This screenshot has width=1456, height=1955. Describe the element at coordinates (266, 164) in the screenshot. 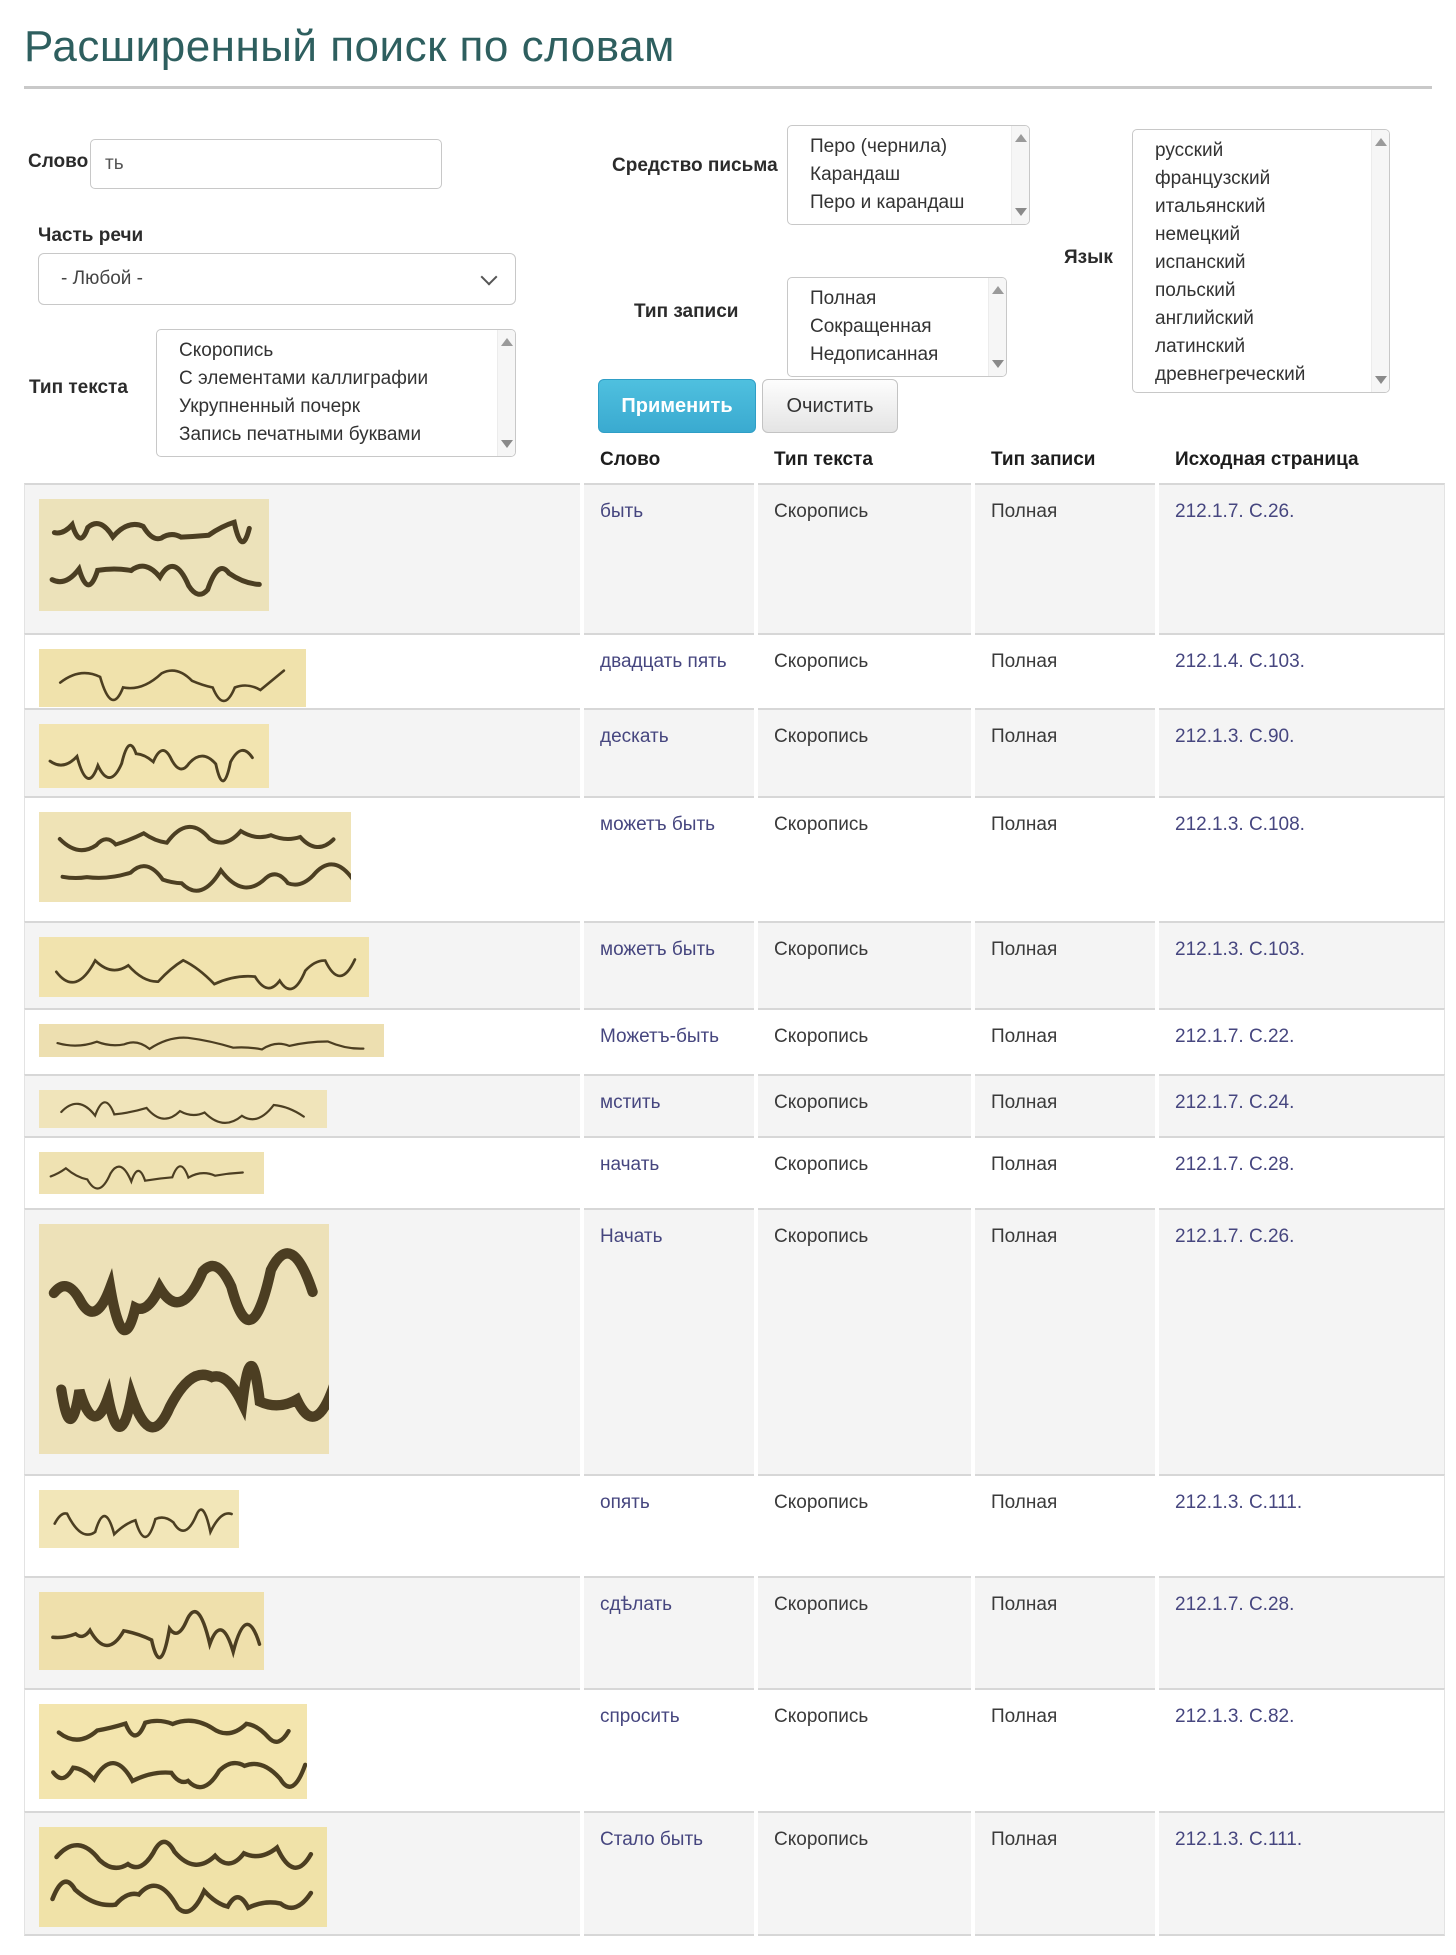

I see `word-input` at that location.